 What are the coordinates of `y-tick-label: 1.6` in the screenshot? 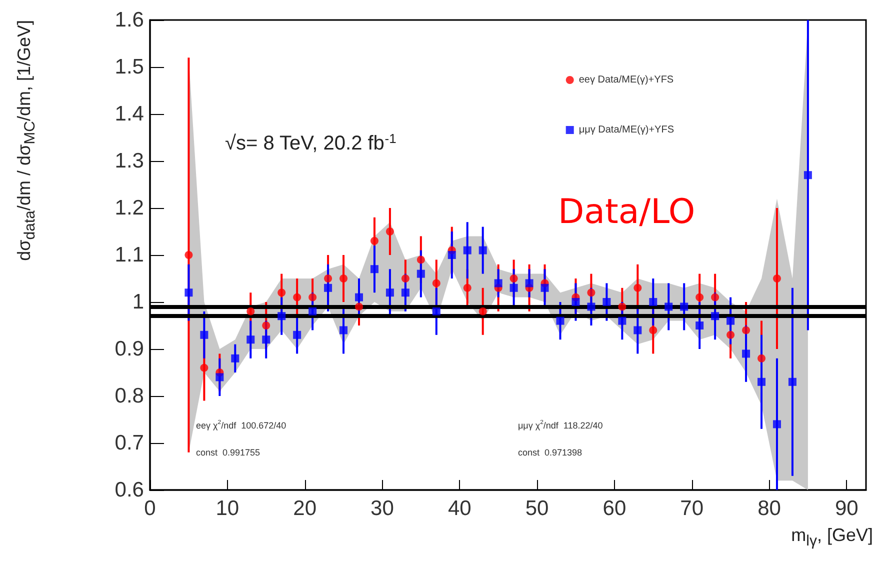 It's located at (129, 20).